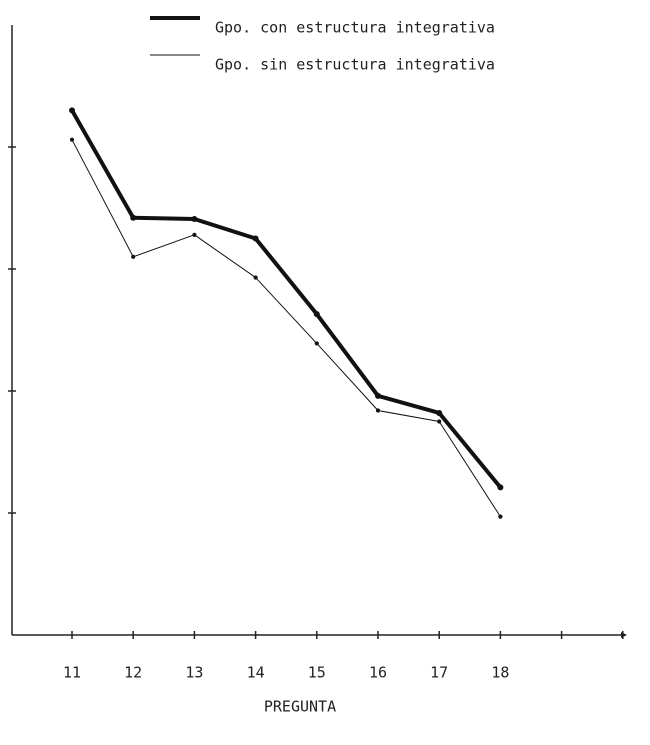 The image size is (650, 745). What do you see at coordinates (355, 65) in the screenshot?
I see `legend-label: Gpo. sin estructura integrativa` at bounding box center [355, 65].